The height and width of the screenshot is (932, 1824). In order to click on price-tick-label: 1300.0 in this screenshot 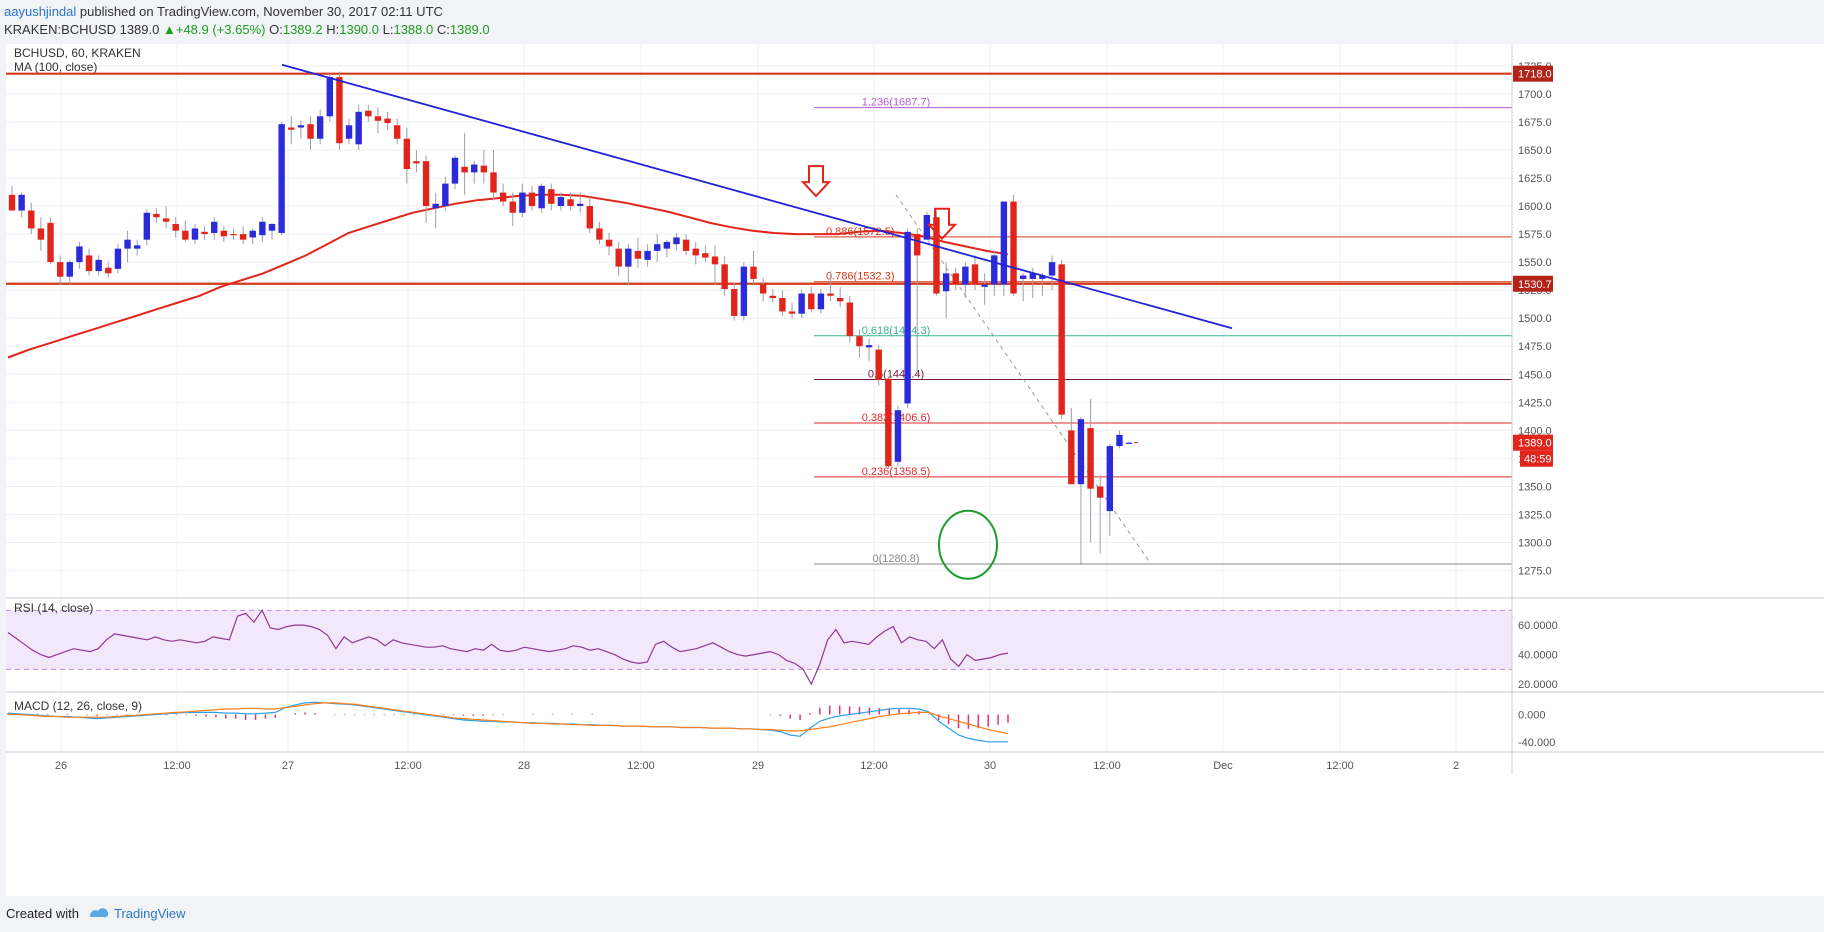, I will do `click(1535, 544)`.